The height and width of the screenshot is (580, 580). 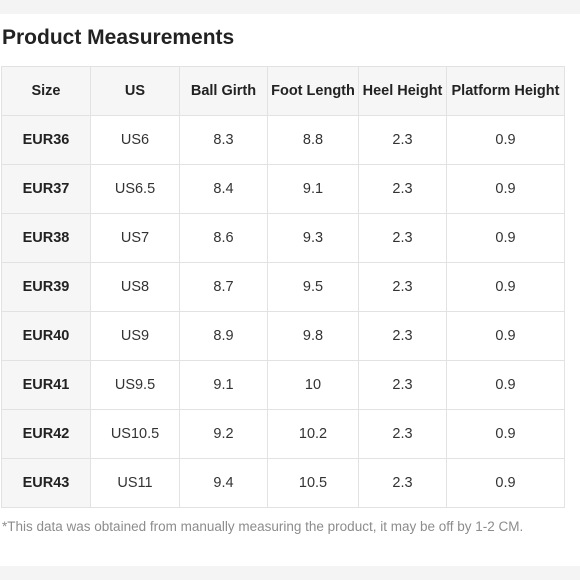 I want to click on cell-us: US9, so click(x=135, y=336).